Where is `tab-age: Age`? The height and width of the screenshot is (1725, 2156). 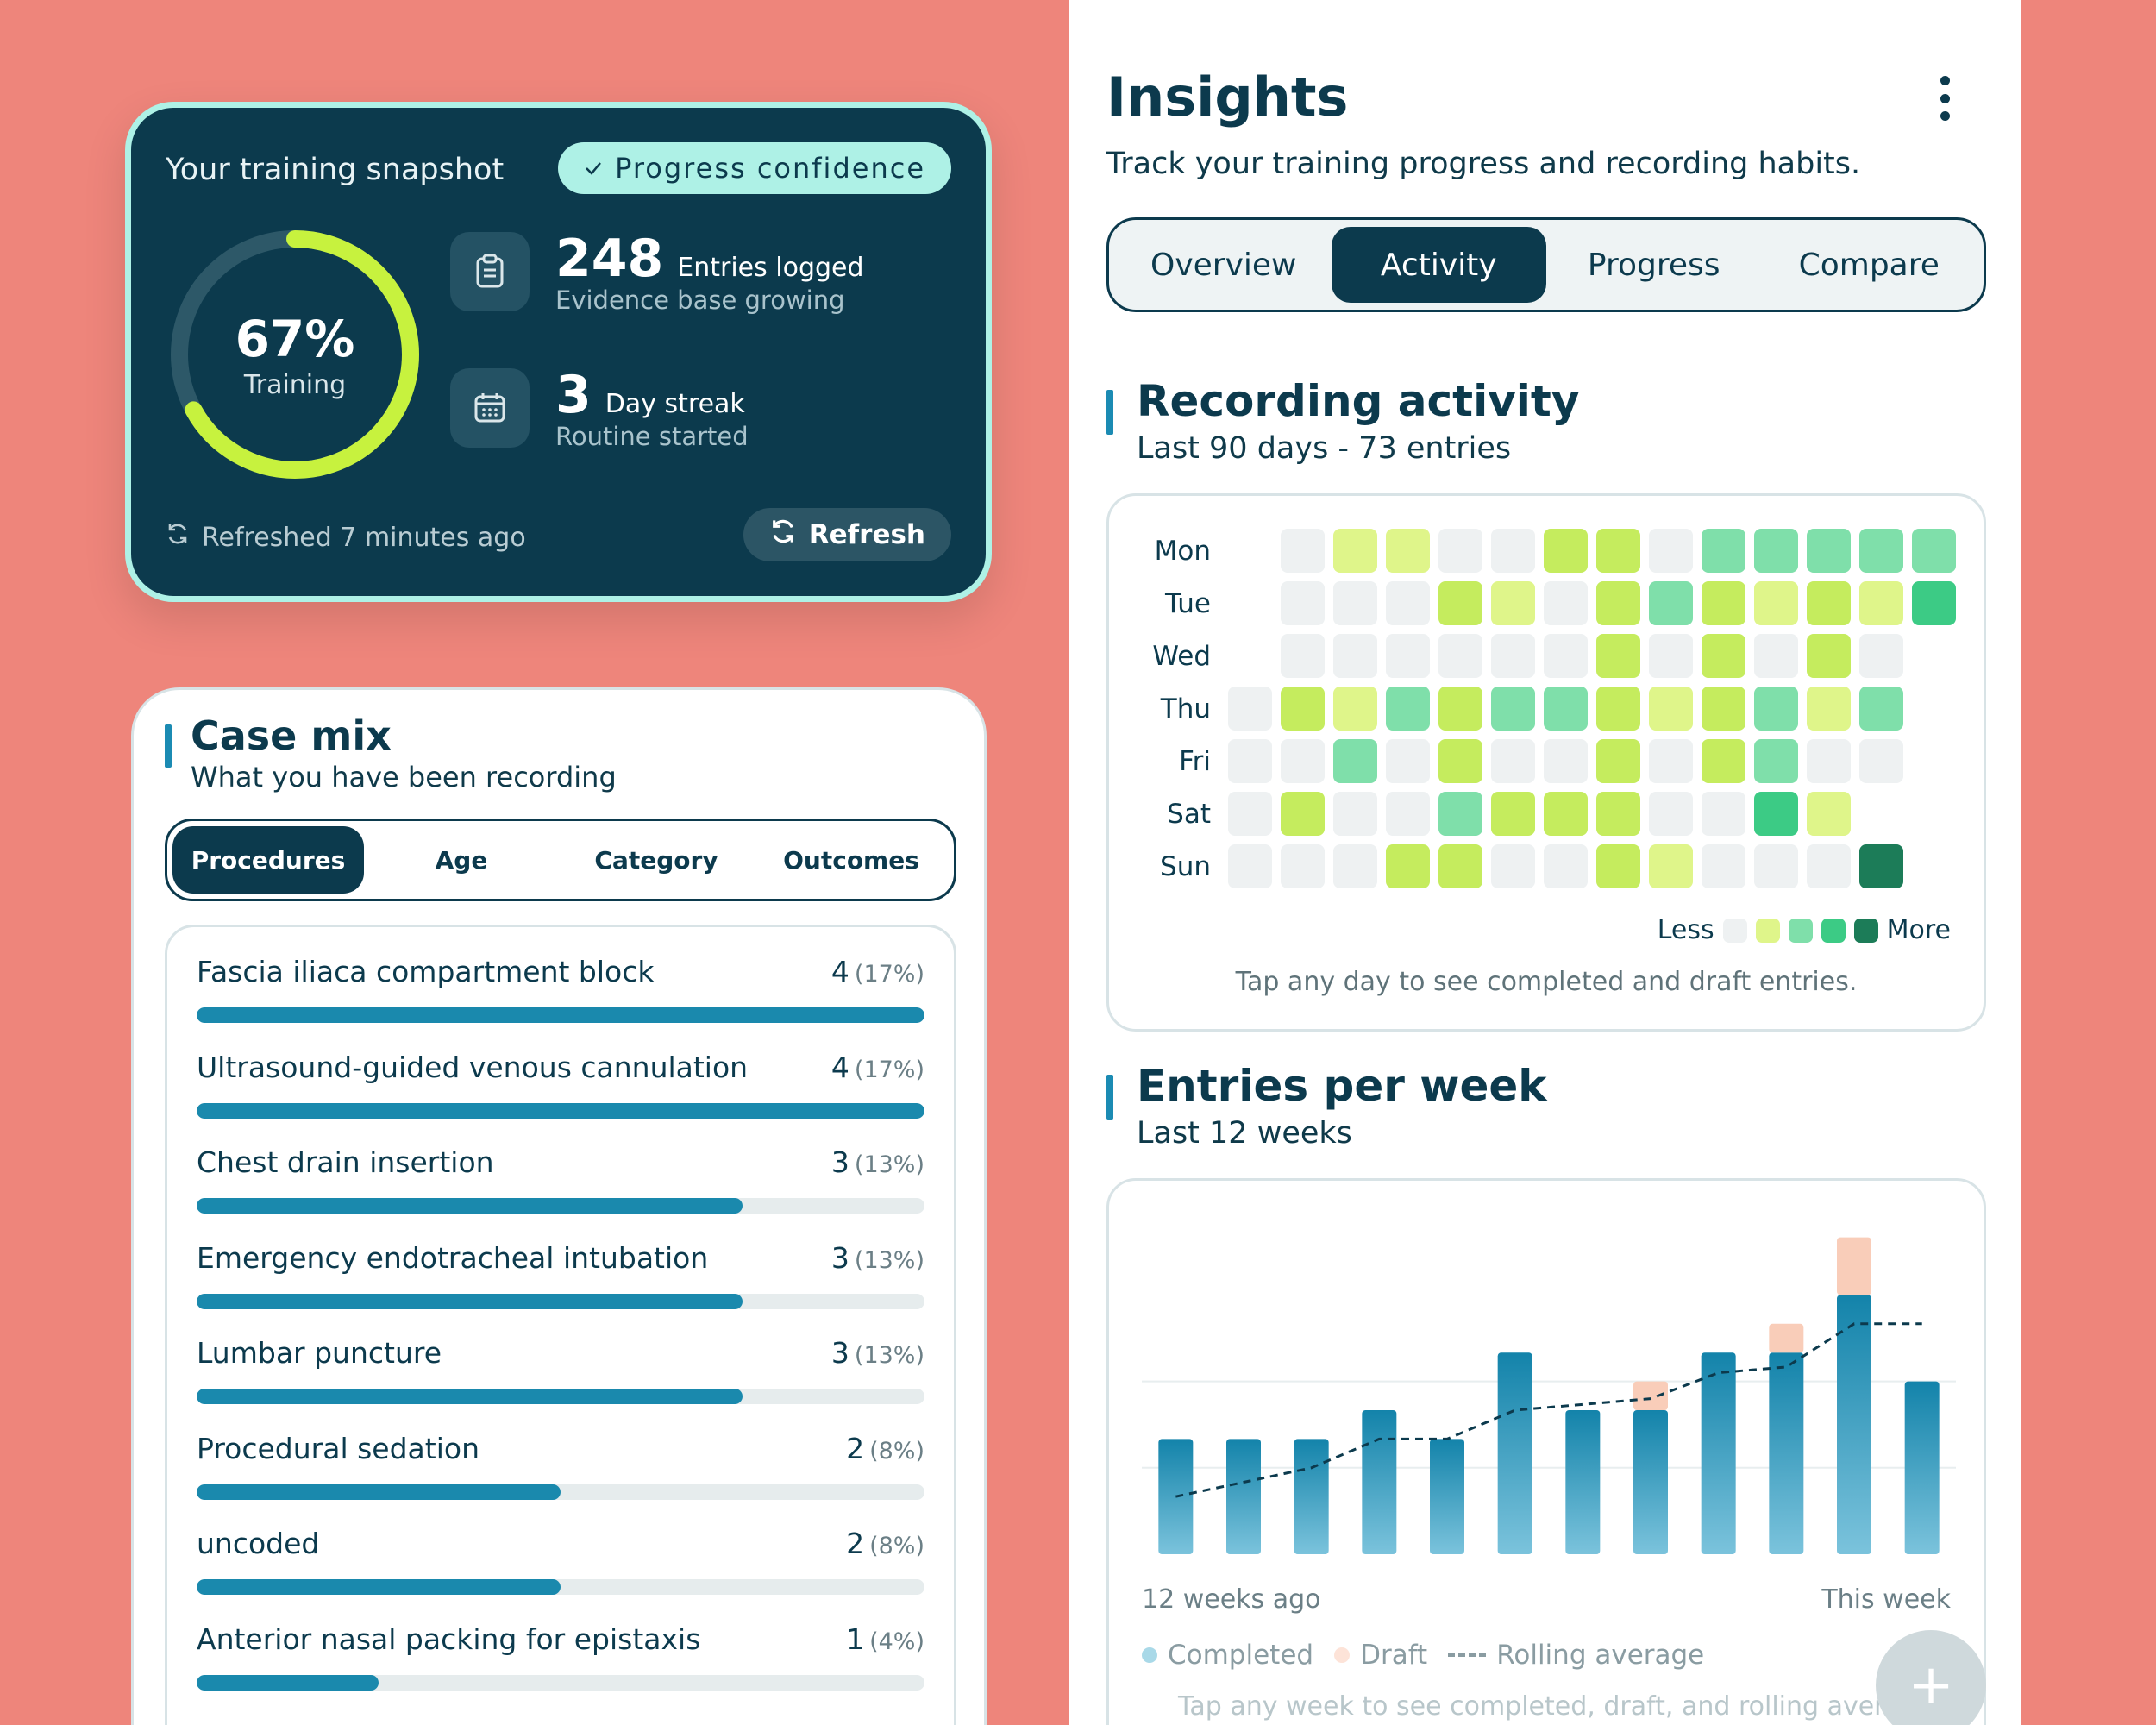
tab-age: Age is located at coordinates (461, 860).